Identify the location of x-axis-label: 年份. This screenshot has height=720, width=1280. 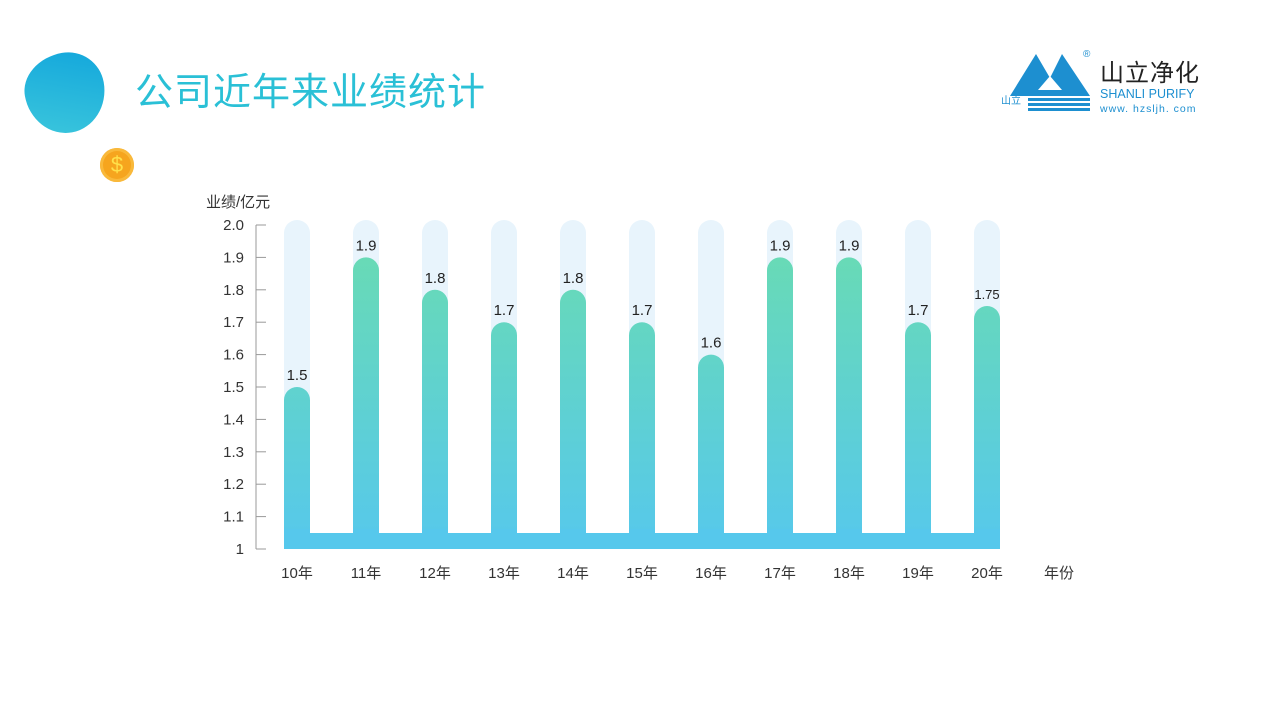
(1059, 573).